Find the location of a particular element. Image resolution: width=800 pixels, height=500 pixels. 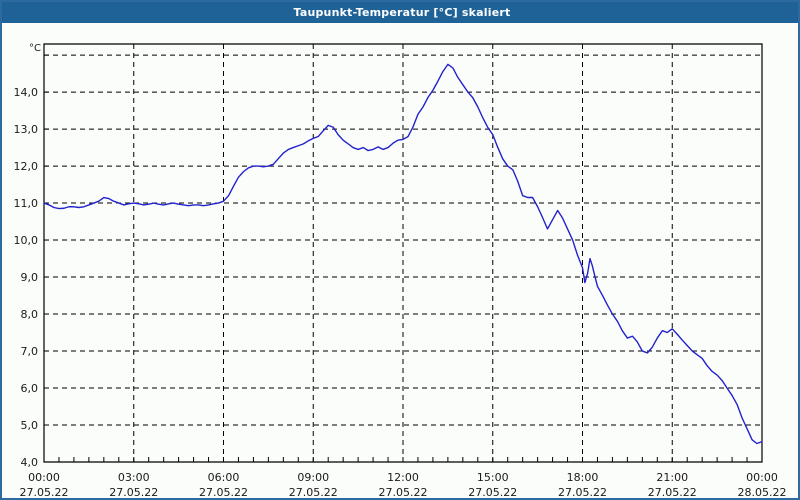

x-tick-time-label: 21:00 is located at coordinates (672, 477).